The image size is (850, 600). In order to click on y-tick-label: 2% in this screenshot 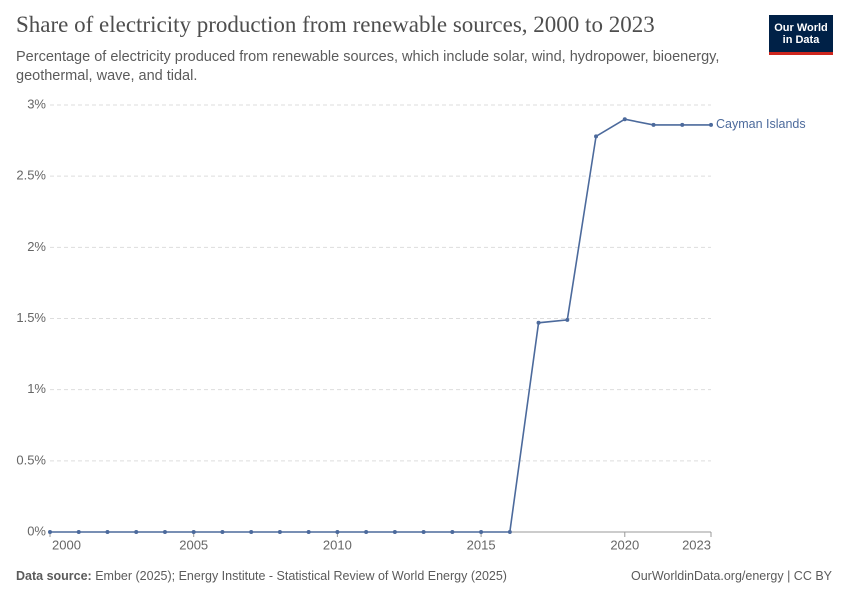, I will do `click(36, 246)`.